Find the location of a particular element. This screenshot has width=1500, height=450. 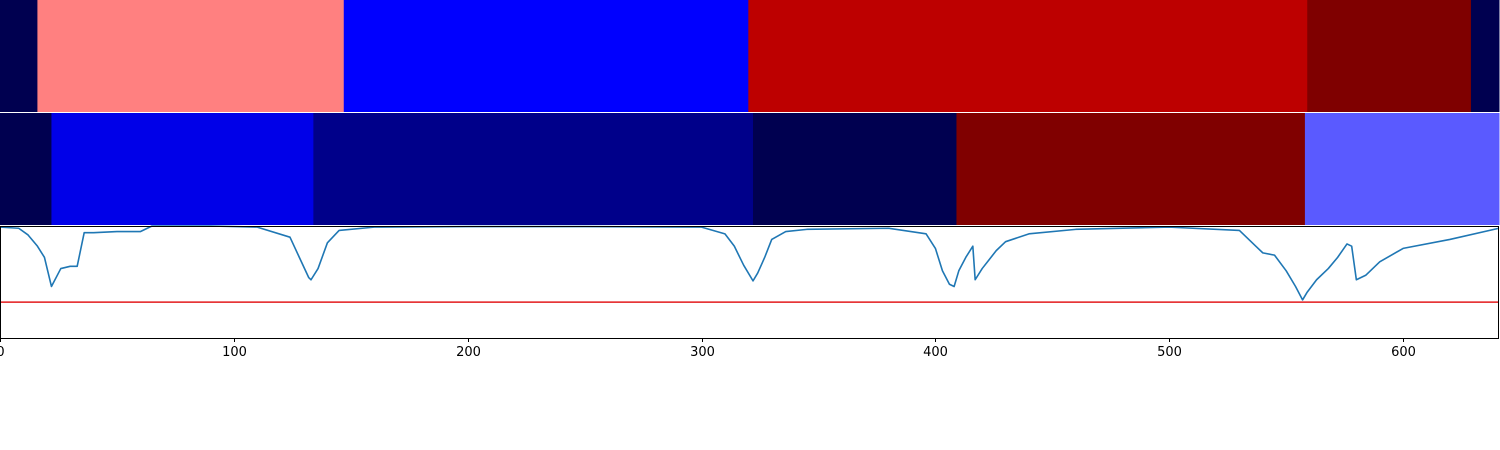

x-tick-label-600: 600 is located at coordinates (1403, 352).